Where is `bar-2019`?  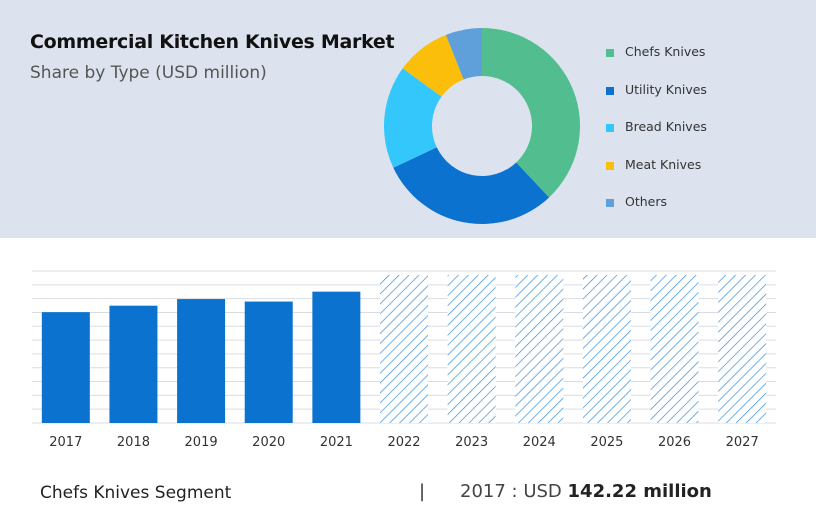
bar-2019 is located at coordinates (201, 361).